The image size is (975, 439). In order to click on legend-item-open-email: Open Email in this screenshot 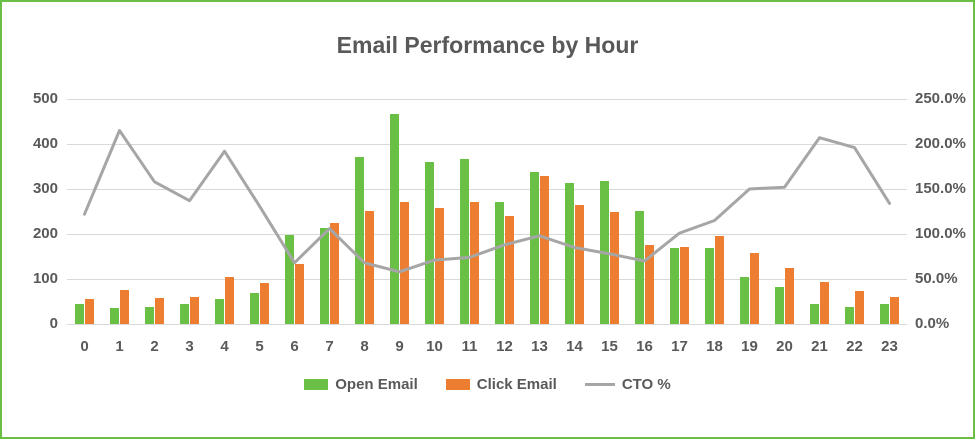, I will do `click(361, 384)`.